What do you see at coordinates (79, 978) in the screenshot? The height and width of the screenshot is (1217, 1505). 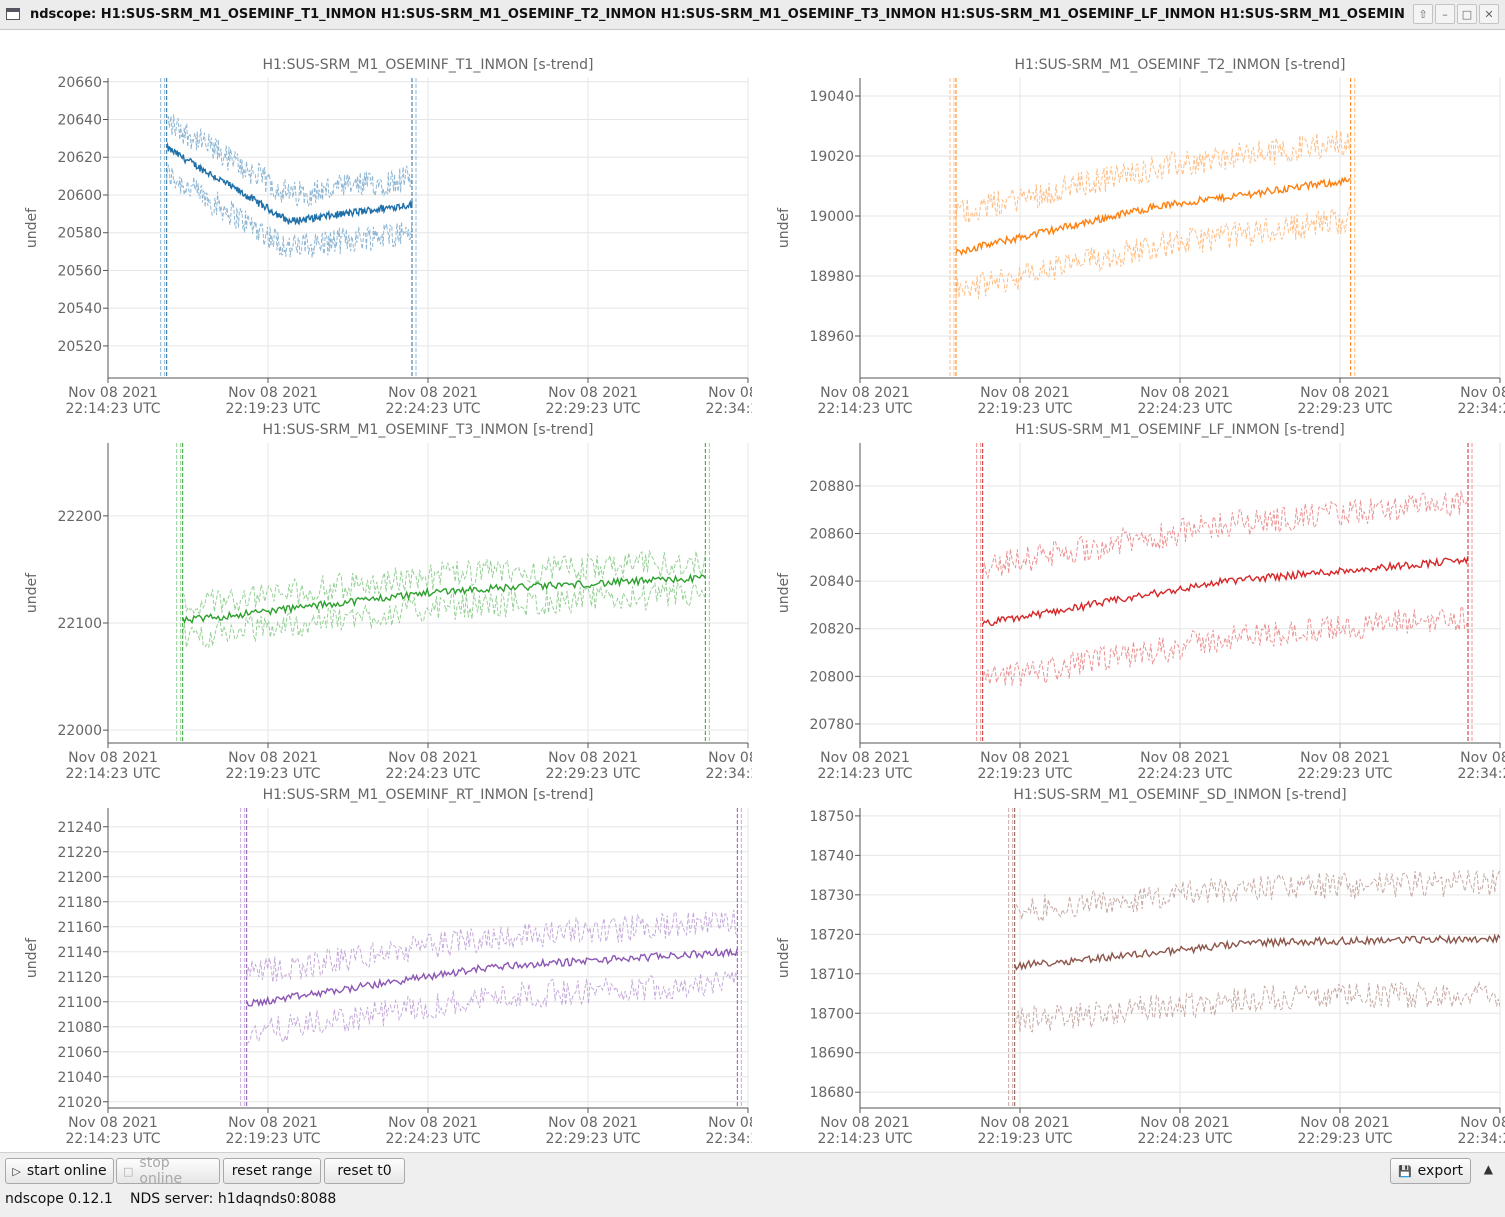 I see `y-tick-label: 21120` at bounding box center [79, 978].